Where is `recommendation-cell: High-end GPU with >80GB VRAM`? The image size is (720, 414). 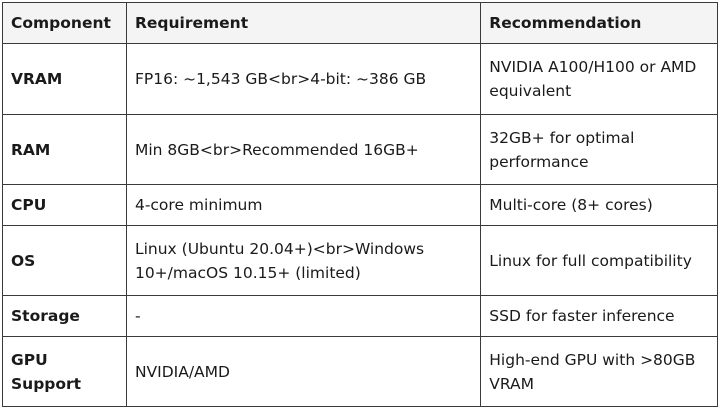
recommendation-cell: High-end GPU with >80GB VRAM is located at coordinates (599, 371).